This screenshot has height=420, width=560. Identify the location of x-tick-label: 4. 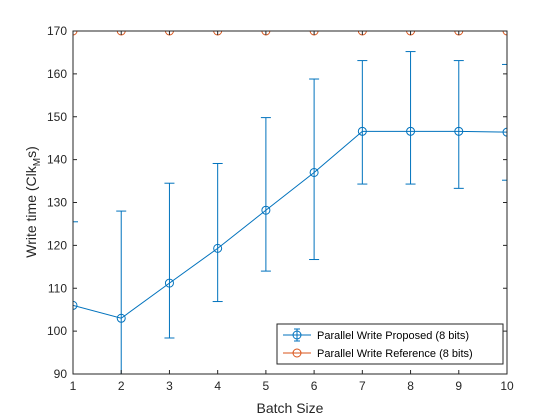
(217, 386).